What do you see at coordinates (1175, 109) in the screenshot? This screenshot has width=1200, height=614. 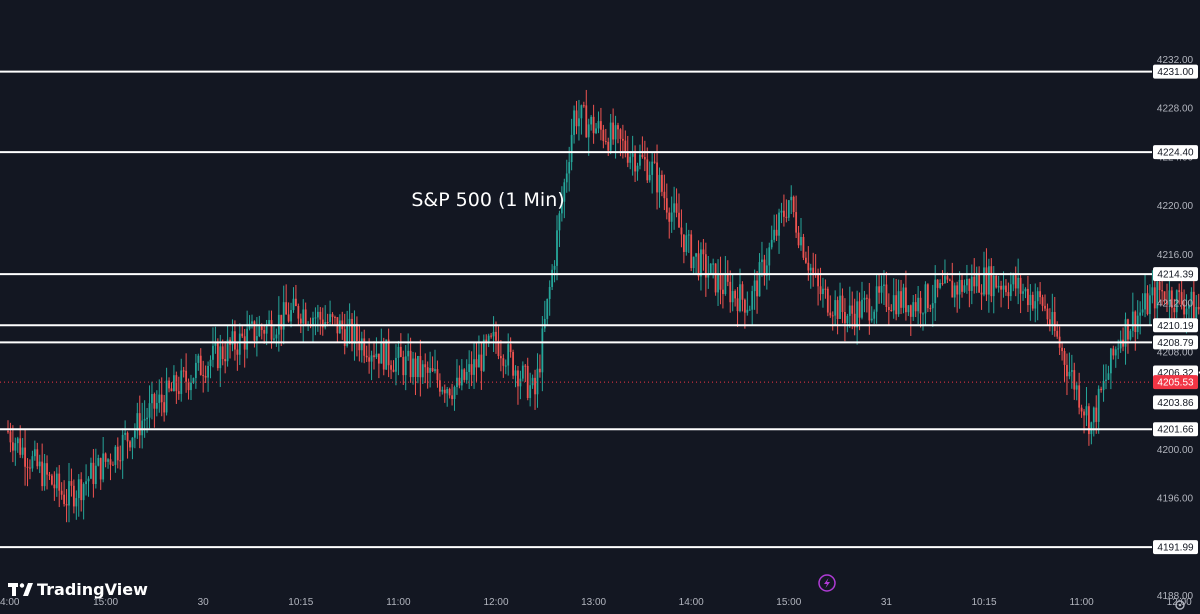 I see `y-tick-label-10: 4228.00` at bounding box center [1175, 109].